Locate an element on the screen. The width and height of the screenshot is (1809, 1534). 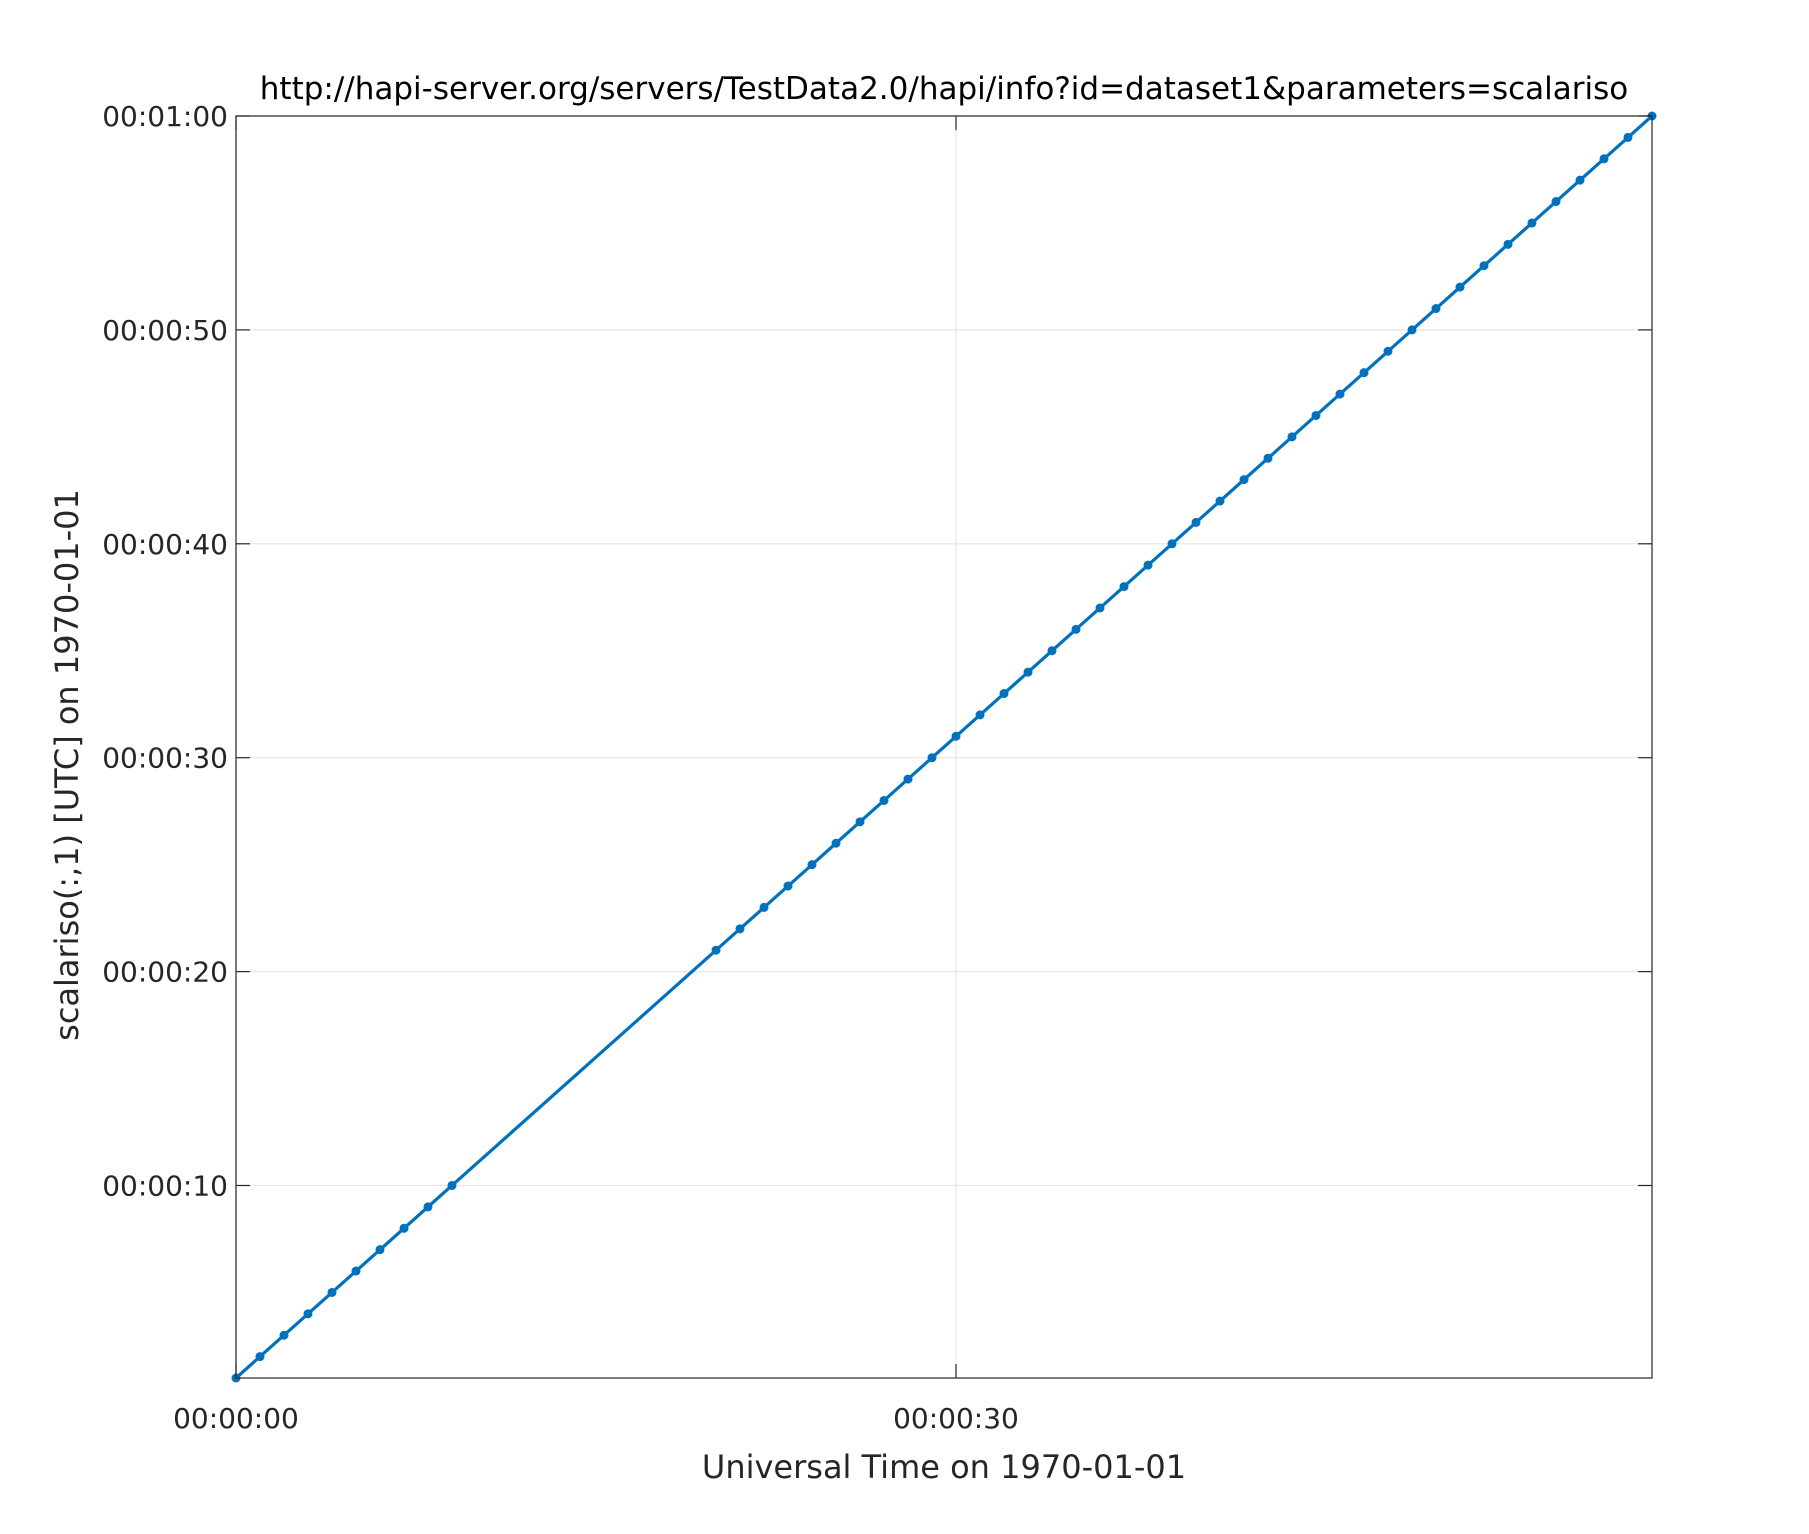
y-tick-label: 00:00:20 is located at coordinates (165, 972).